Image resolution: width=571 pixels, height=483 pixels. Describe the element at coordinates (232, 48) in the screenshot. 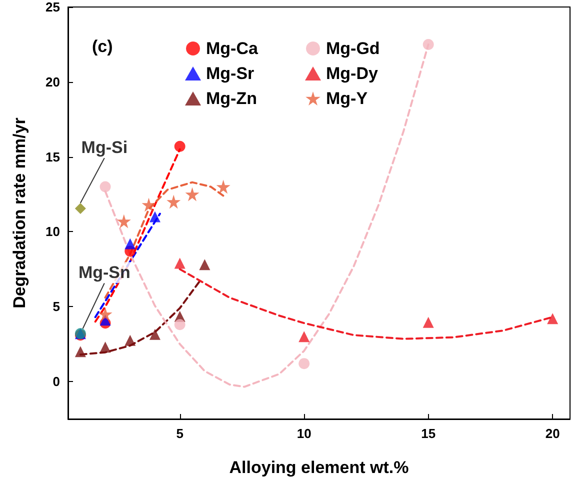

I see `legend-label: Mg-Ca` at that location.